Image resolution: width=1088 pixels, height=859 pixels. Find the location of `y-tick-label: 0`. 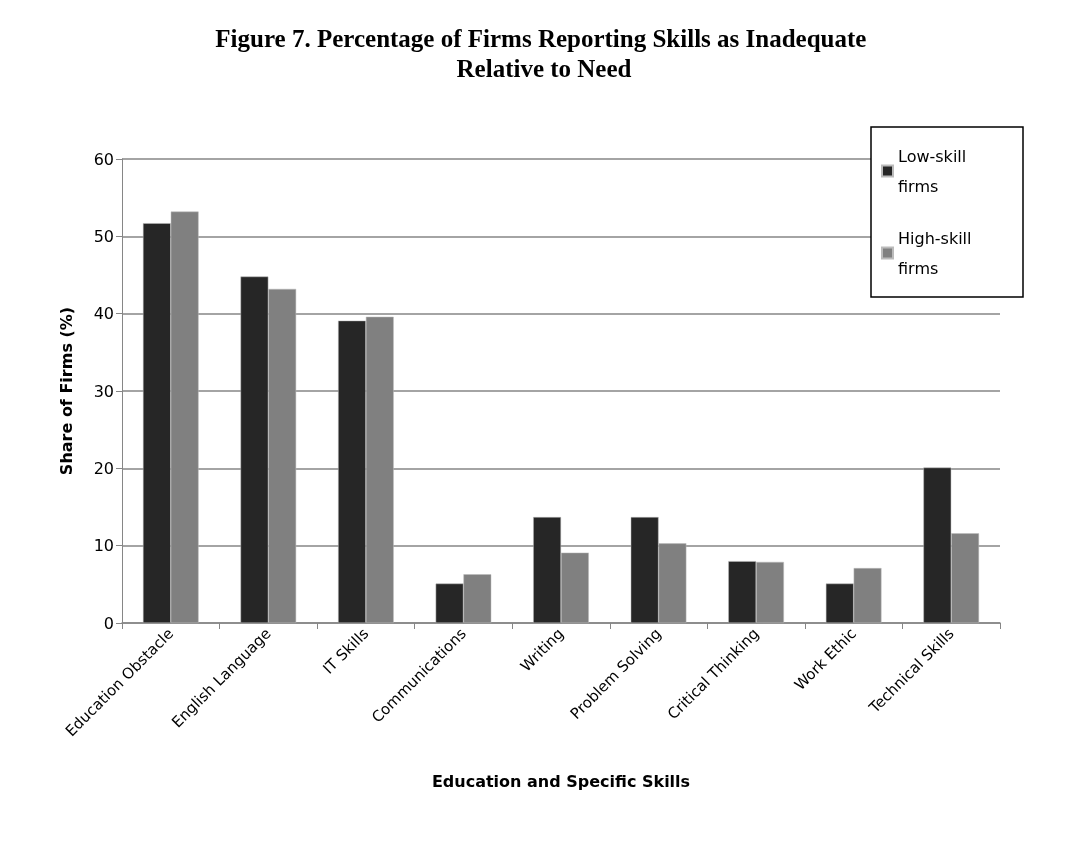

y-tick-label: 0 is located at coordinates (108, 623).